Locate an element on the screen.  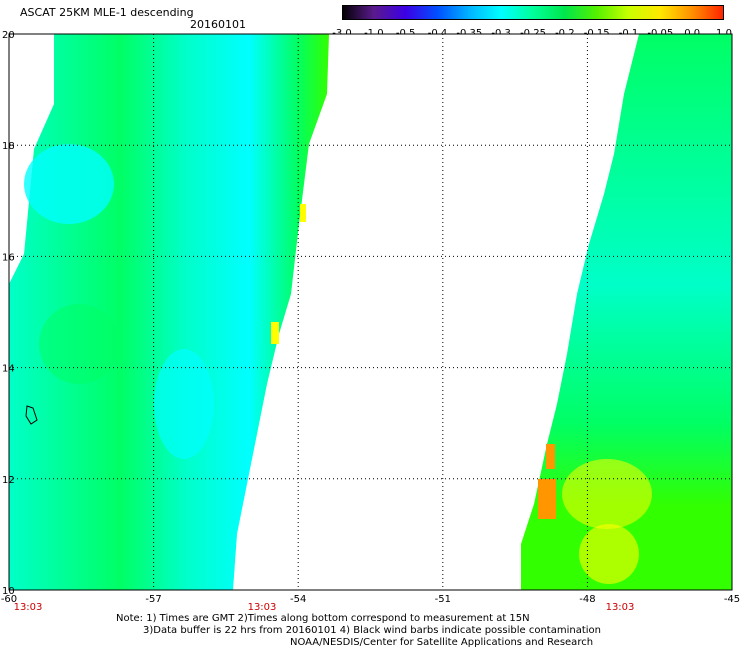
longitude-label: -48 is located at coordinates (587, 599).